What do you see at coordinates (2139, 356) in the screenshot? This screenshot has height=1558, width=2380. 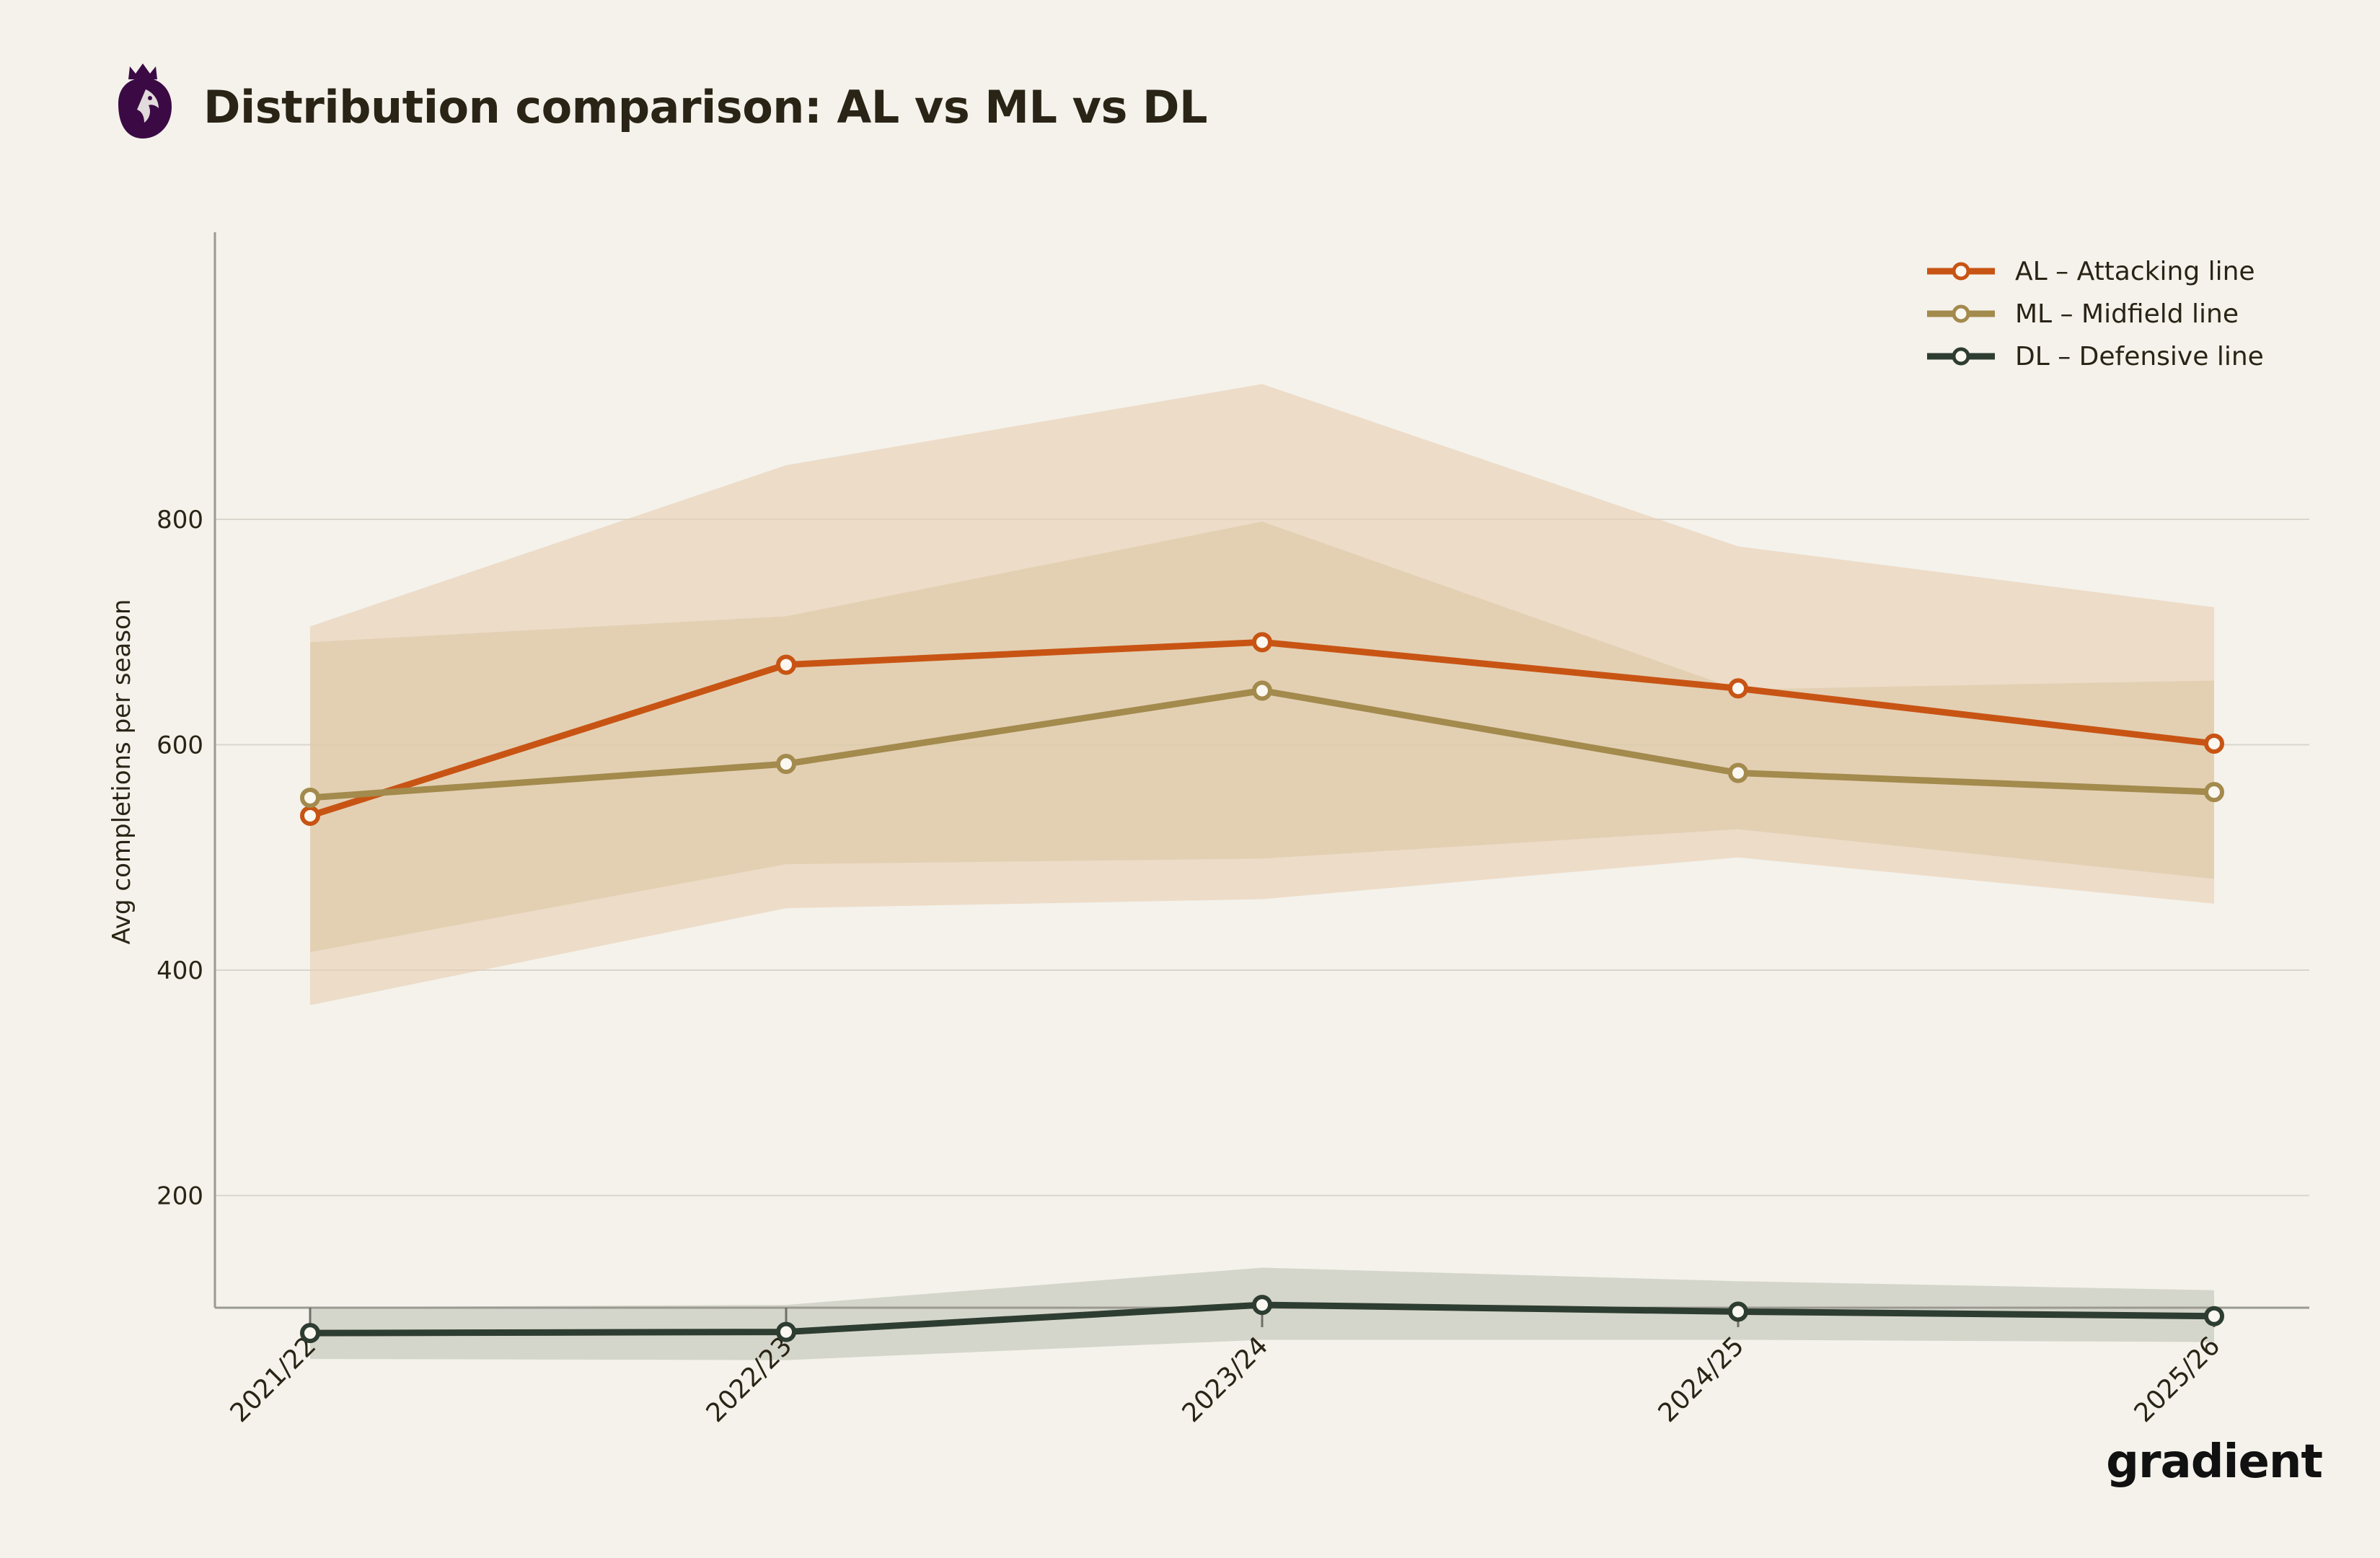 I see `legend-label: DL – Defensive line` at bounding box center [2139, 356].